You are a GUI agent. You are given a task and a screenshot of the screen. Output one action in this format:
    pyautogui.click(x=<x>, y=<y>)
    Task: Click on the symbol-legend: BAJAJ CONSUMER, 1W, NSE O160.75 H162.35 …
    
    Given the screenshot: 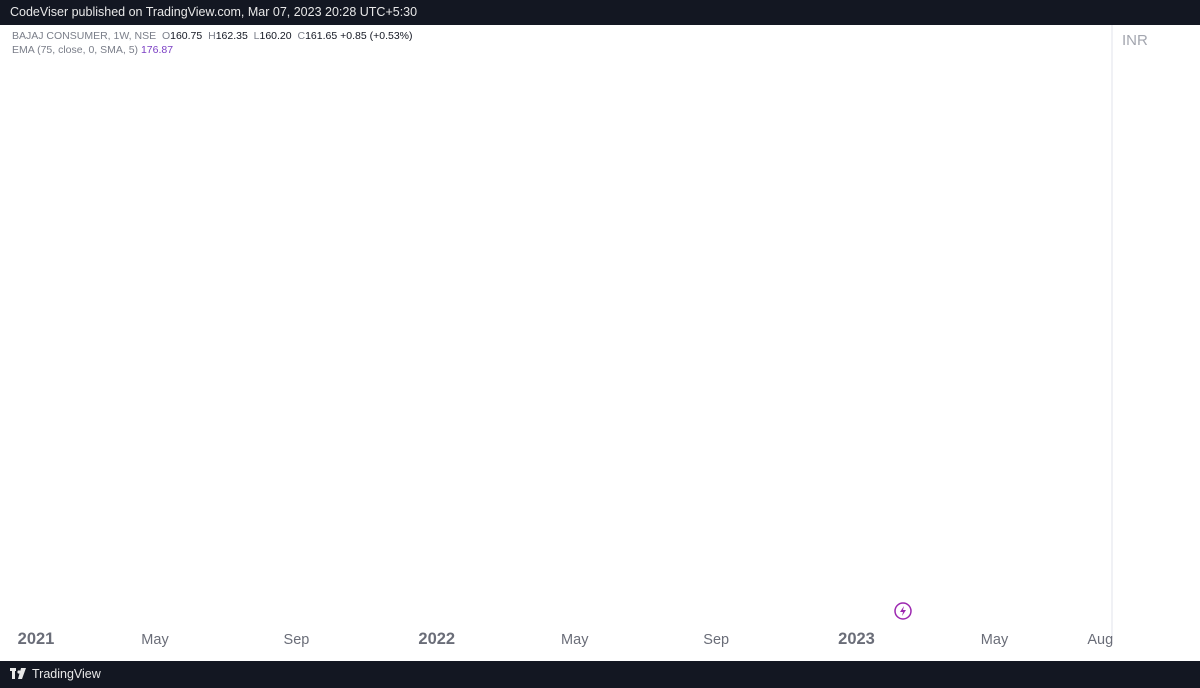 What is the action you would take?
    pyautogui.click(x=212, y=36)
    